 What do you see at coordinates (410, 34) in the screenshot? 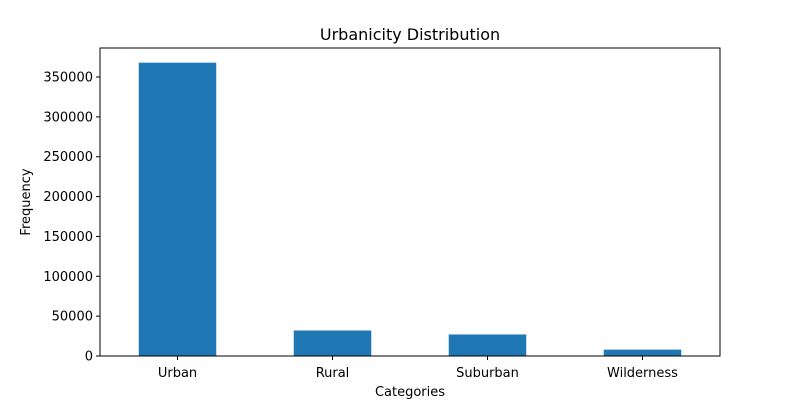
I see `chart-title: Urbanicity Distribution` at bounding box center [410, 34].